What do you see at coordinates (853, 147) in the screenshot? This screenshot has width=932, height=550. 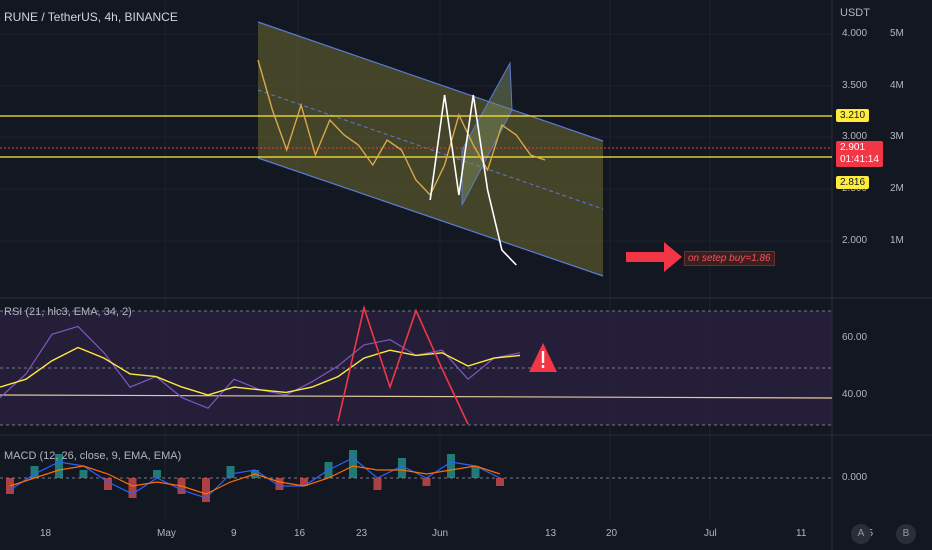 I see `current-price: 2.901` at bounding box center [853, 147].